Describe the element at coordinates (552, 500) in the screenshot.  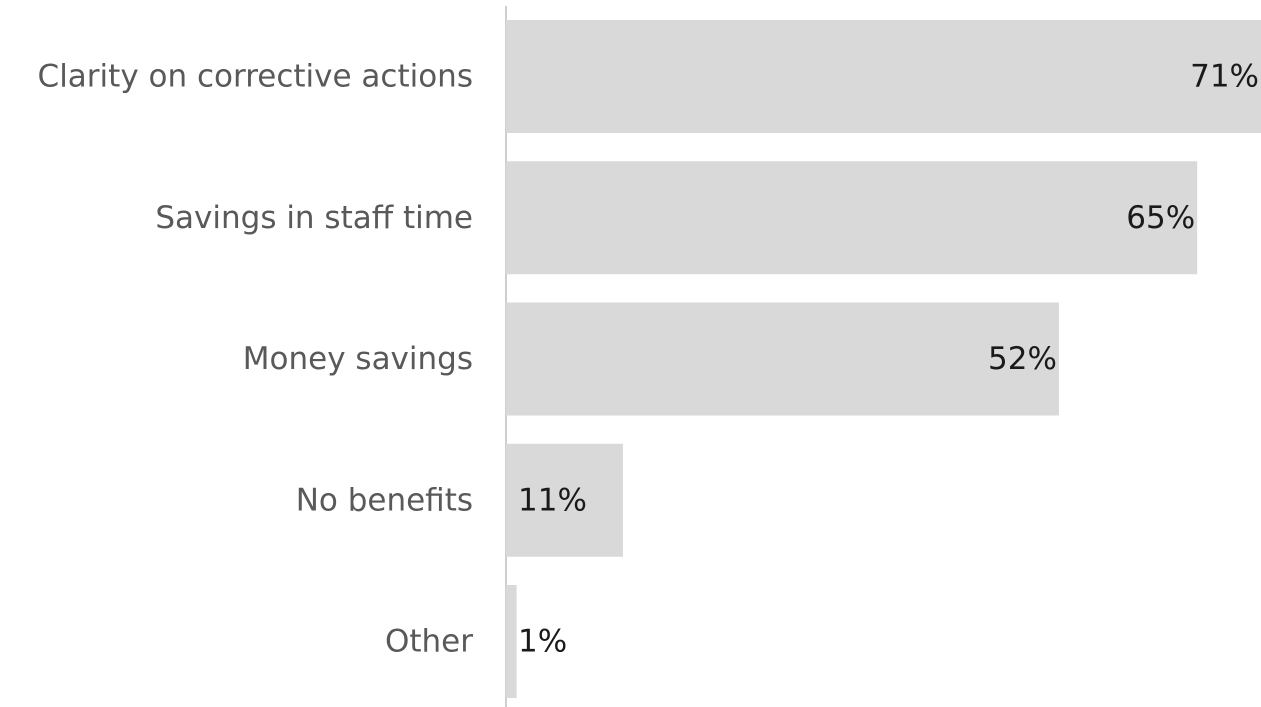
I see `value-label-3: 11%` at that location.